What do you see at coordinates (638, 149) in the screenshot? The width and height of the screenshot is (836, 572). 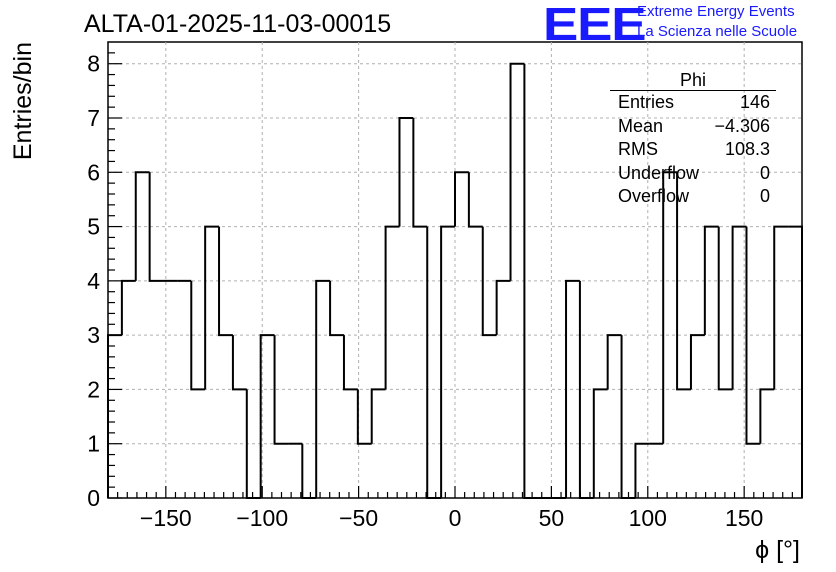 I see `stats-label: RMS` at bounding box center [638, 149].